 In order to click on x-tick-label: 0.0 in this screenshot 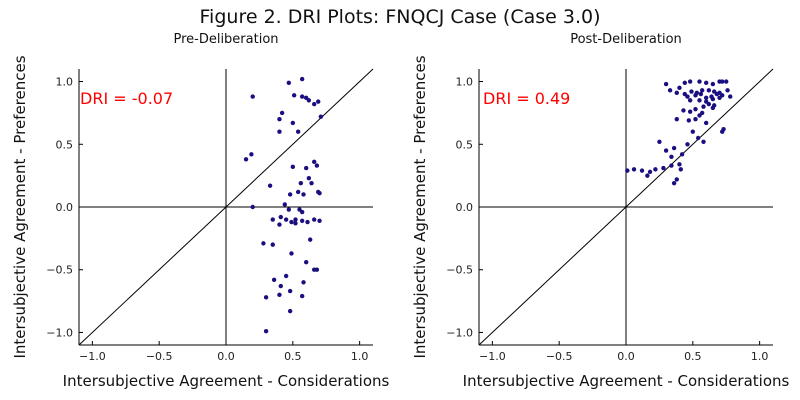, I will do `click(626, 356)`.